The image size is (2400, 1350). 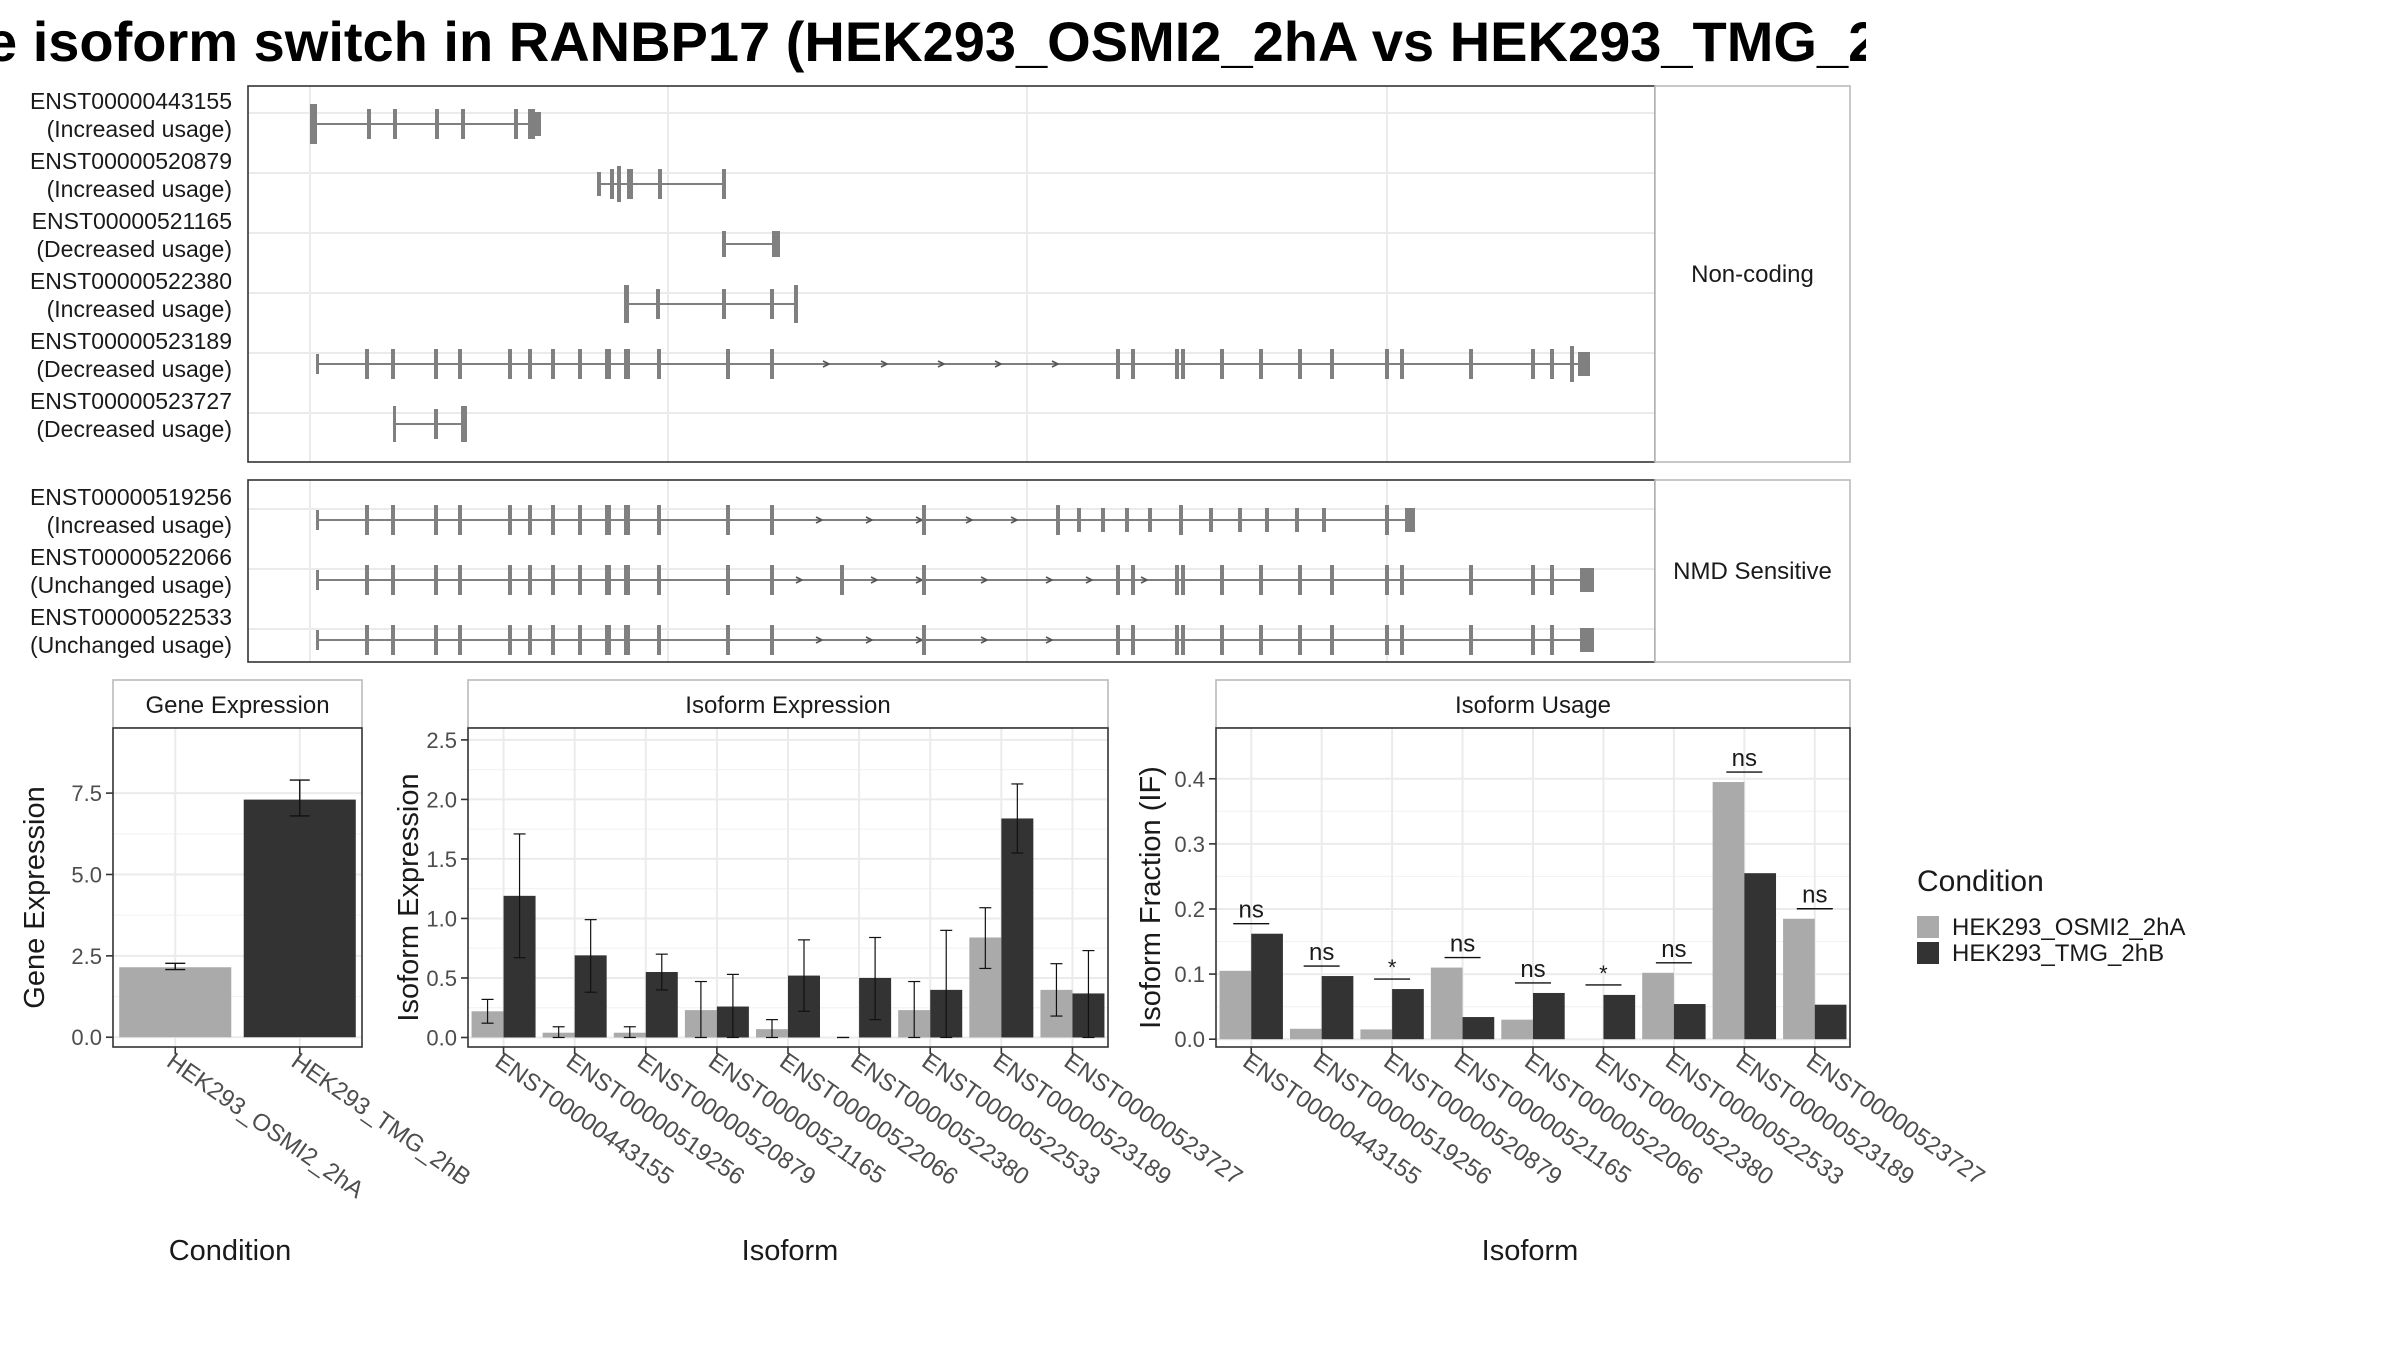 What do you see at coordinates (1151, 897) in the screenshot?
I see `y-axis-title: Isoform Fraction (IF)` at bounding box center [1151, 897].